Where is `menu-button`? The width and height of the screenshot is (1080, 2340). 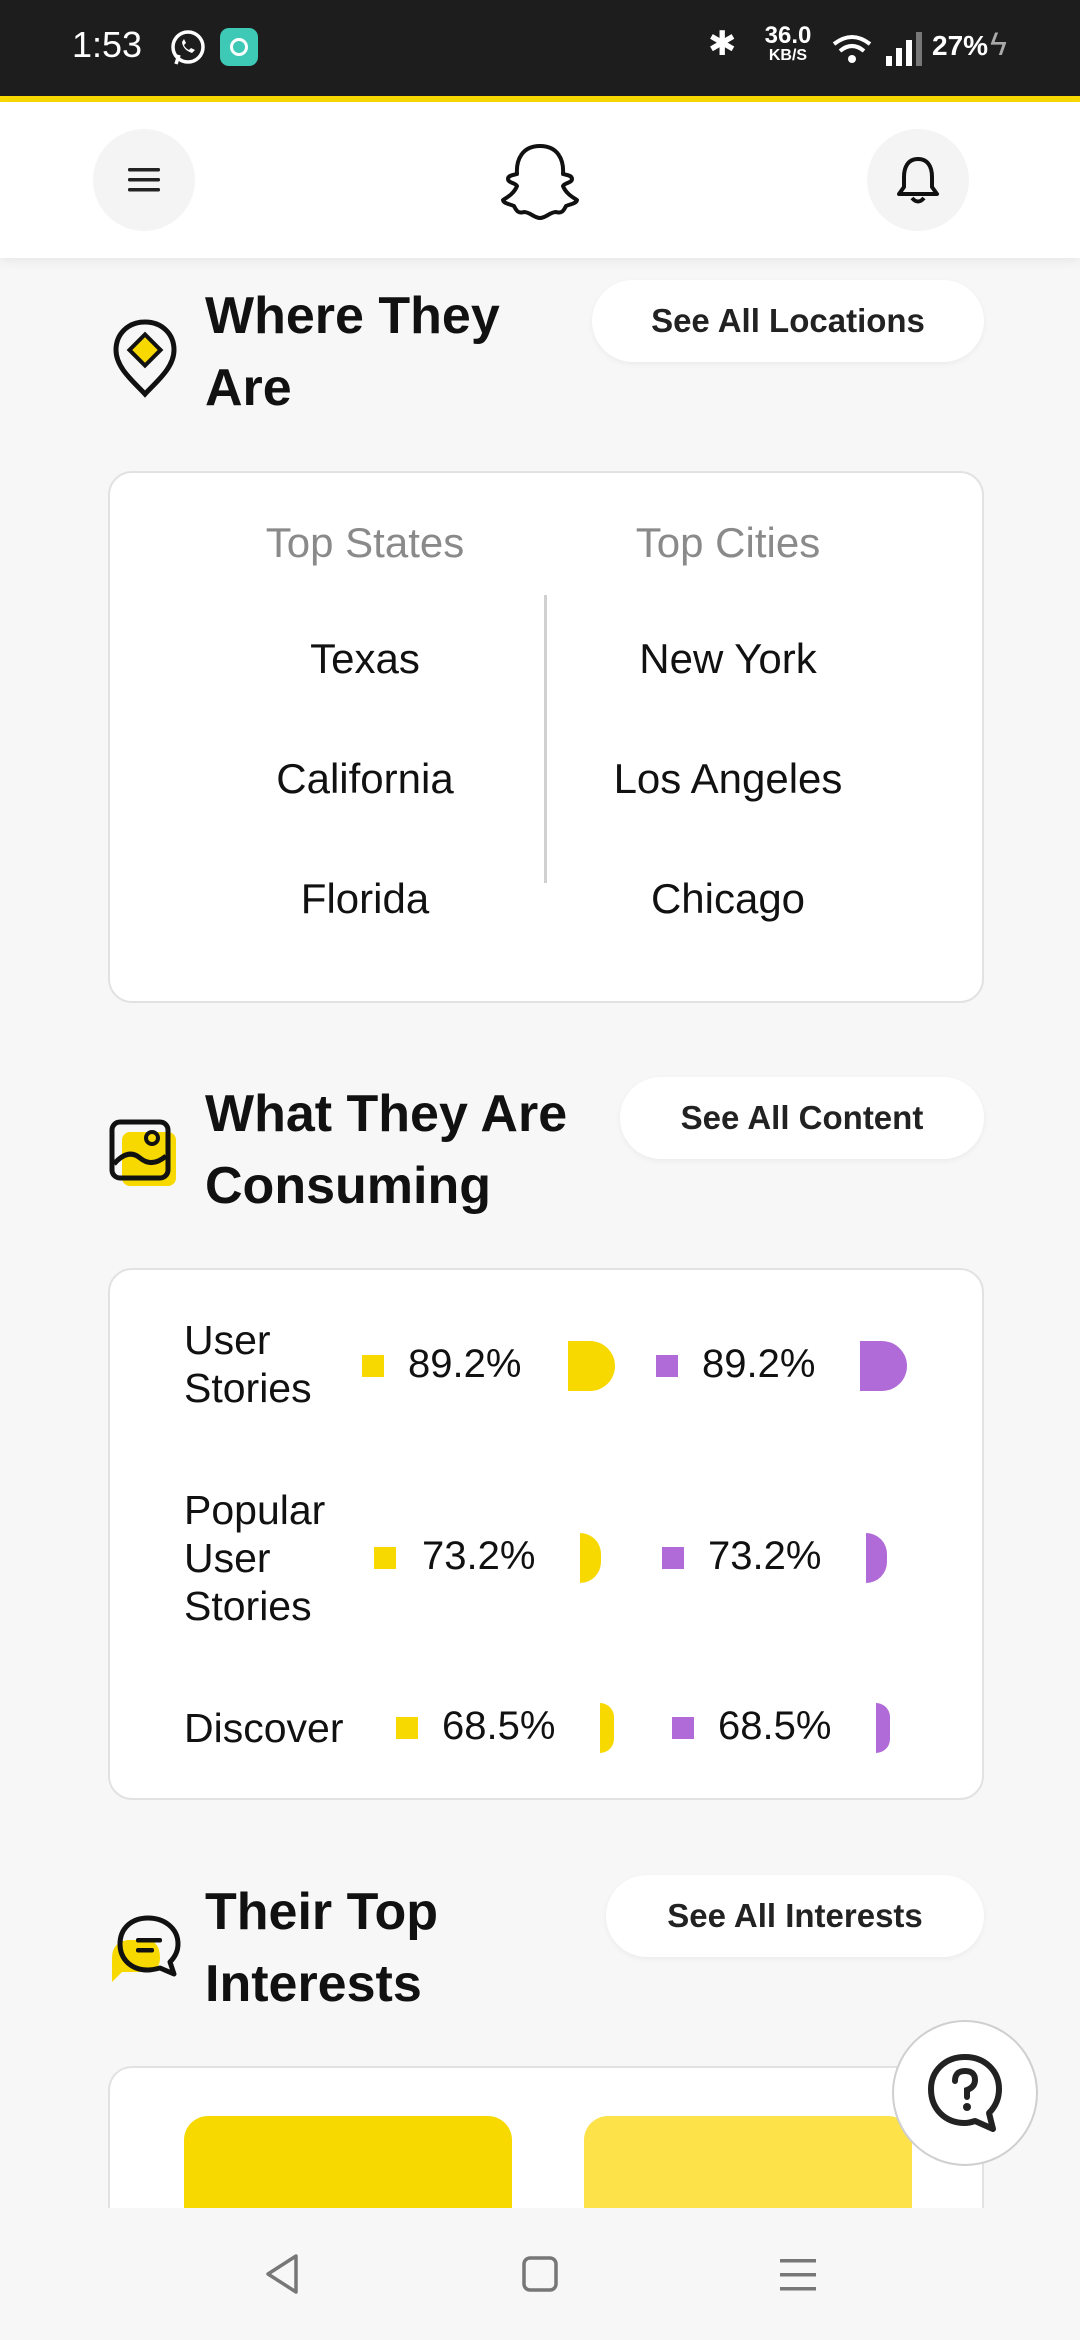 menu-button is located at coordinates (144, 180).